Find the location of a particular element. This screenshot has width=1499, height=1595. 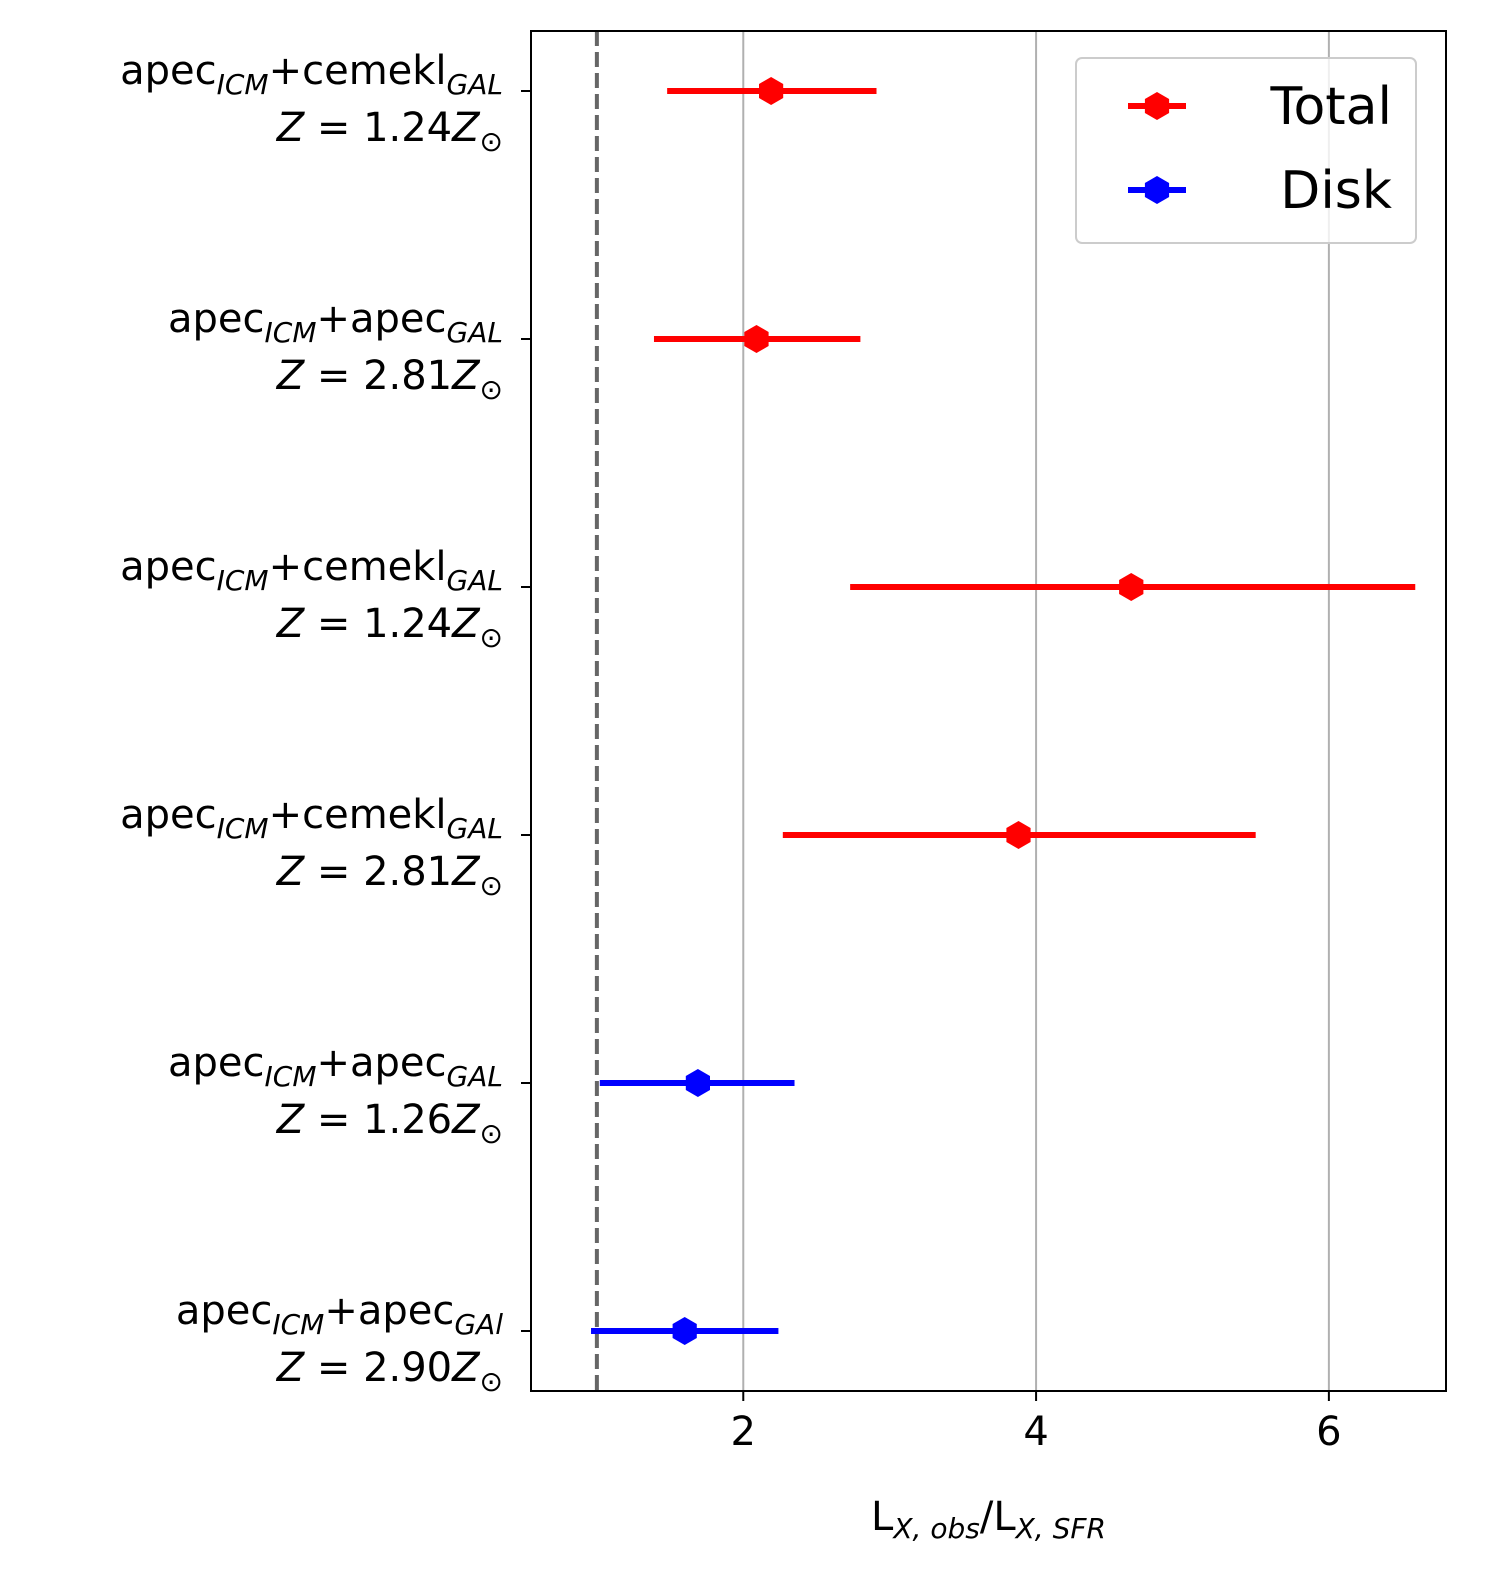

category-z-zsym-4: Z is located at coordinates (466, 1120).